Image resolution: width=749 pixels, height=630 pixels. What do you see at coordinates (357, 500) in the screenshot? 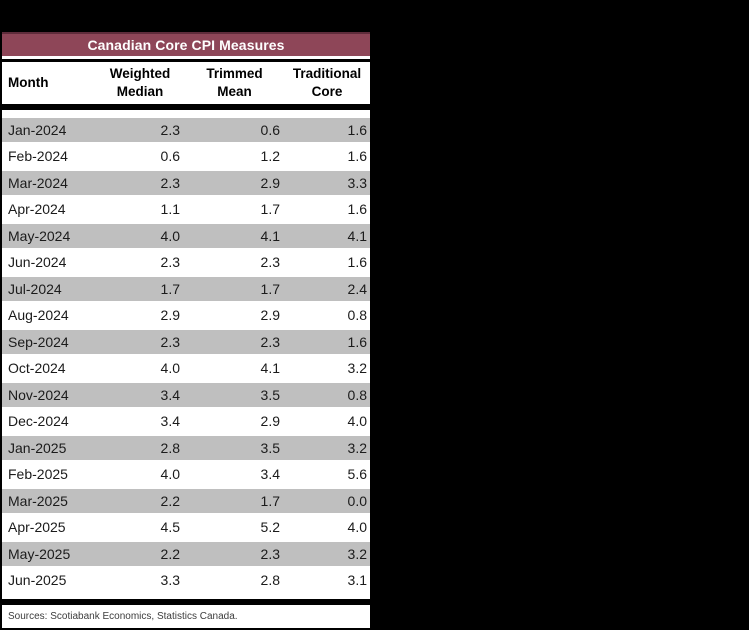
I see `traditional-core-cell: 0.0` at bounding box center [357, 500].